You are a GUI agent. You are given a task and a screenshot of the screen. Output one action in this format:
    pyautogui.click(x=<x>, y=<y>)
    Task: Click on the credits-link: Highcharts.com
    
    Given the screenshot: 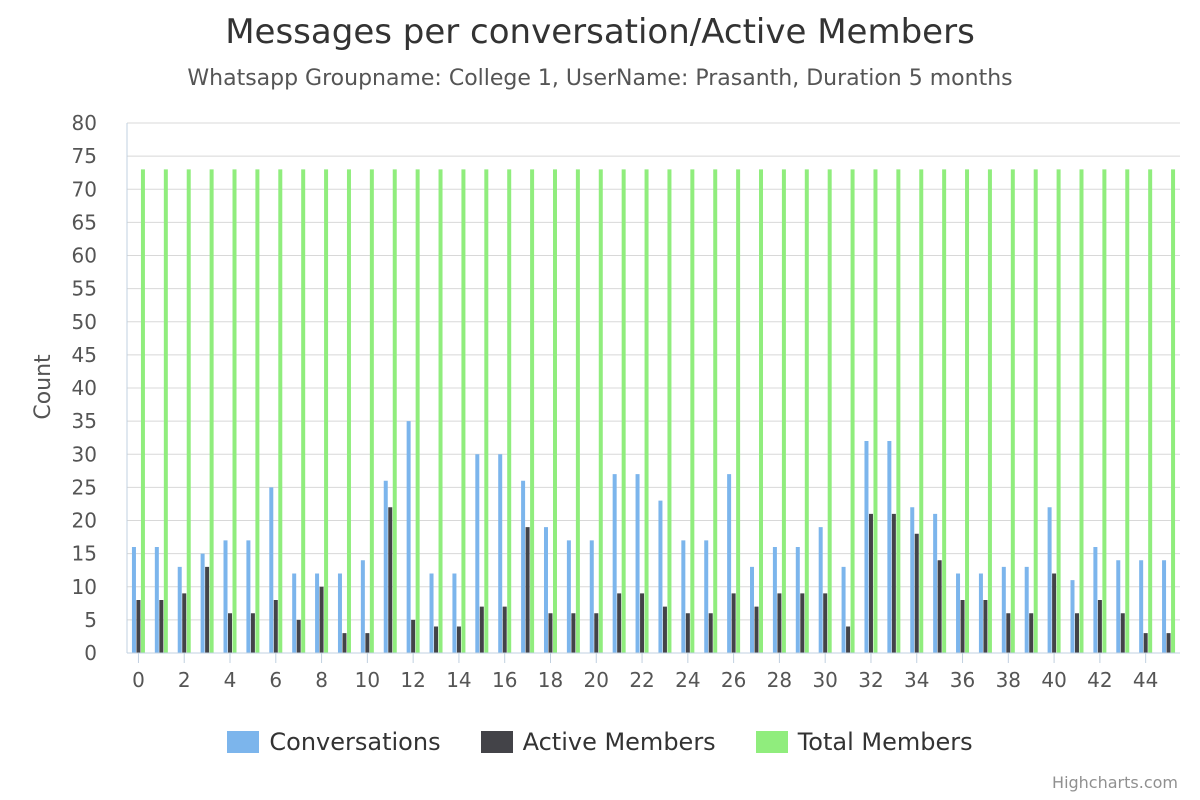 What is the action you would take?
    pyautogui.click(x=1115, y=782)
    